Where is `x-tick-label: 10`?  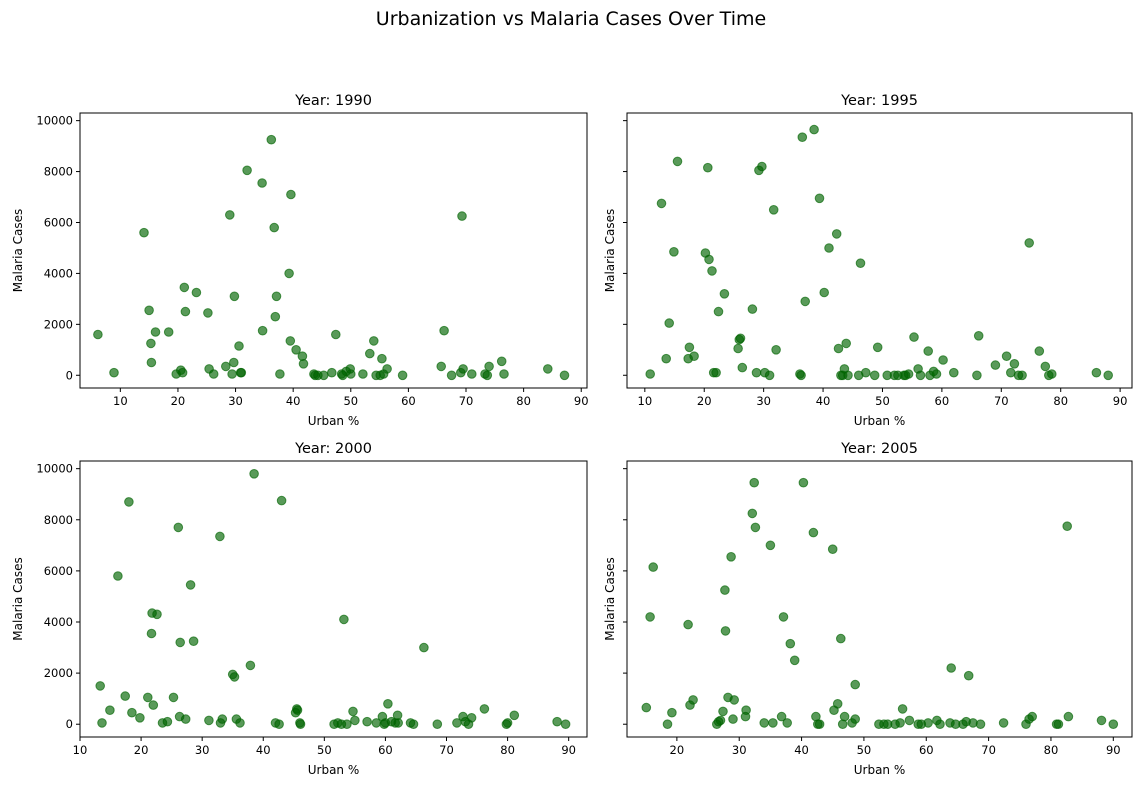 x-tick-label: 10 is located at coordinates (645, 401).